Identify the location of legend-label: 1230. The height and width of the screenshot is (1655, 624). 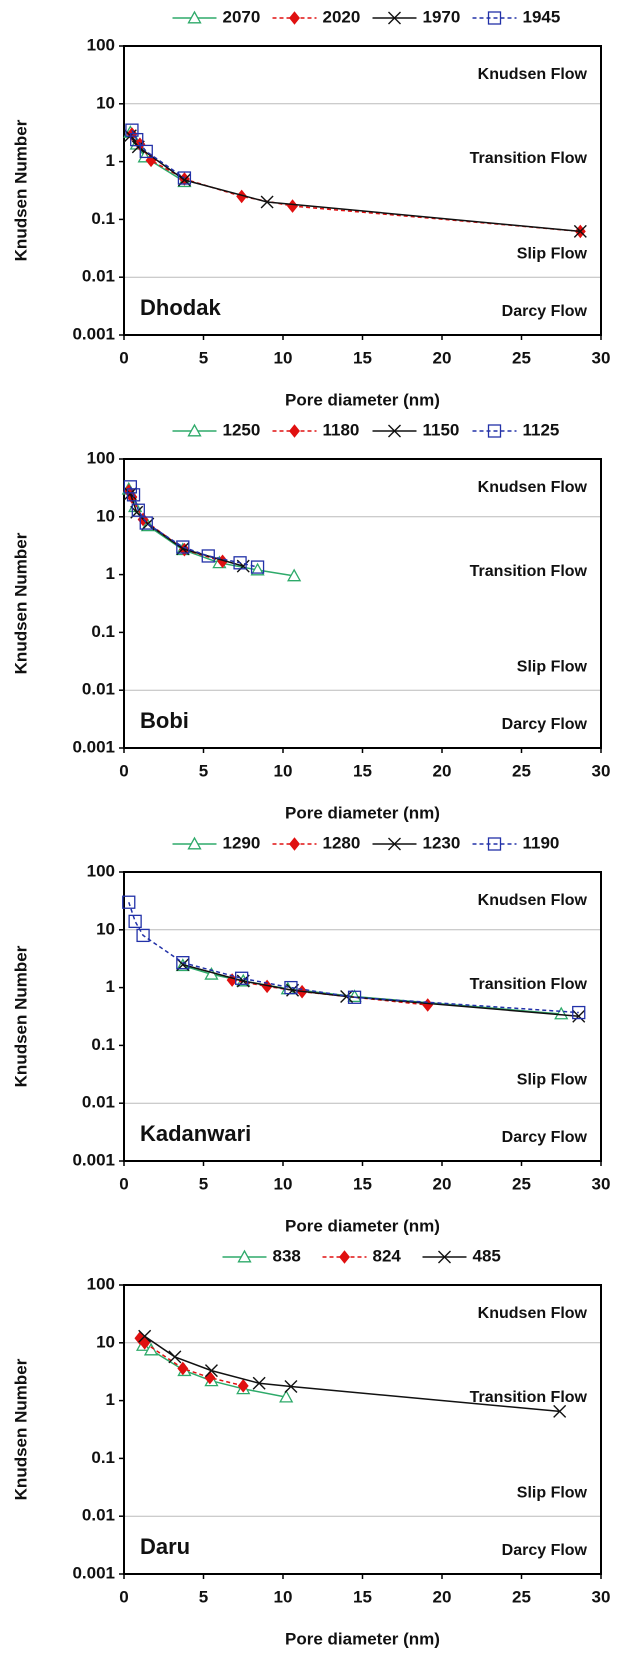
(442, 842).